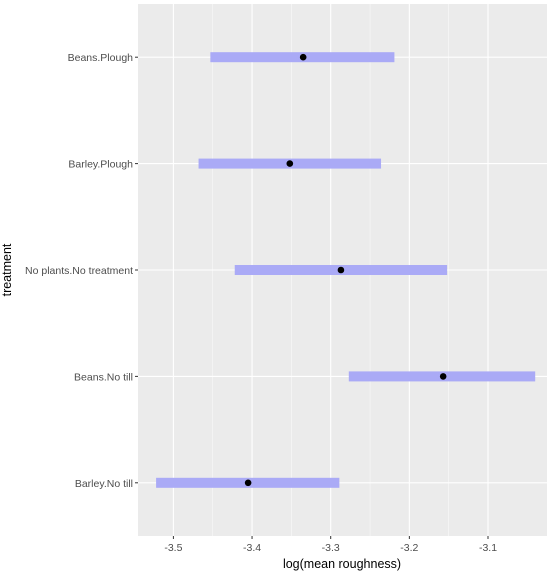  What do you see at coordinates (252, 548) in the screenshot?
I see `x-tick-label: -3.4` at bounding box center [252, 548].